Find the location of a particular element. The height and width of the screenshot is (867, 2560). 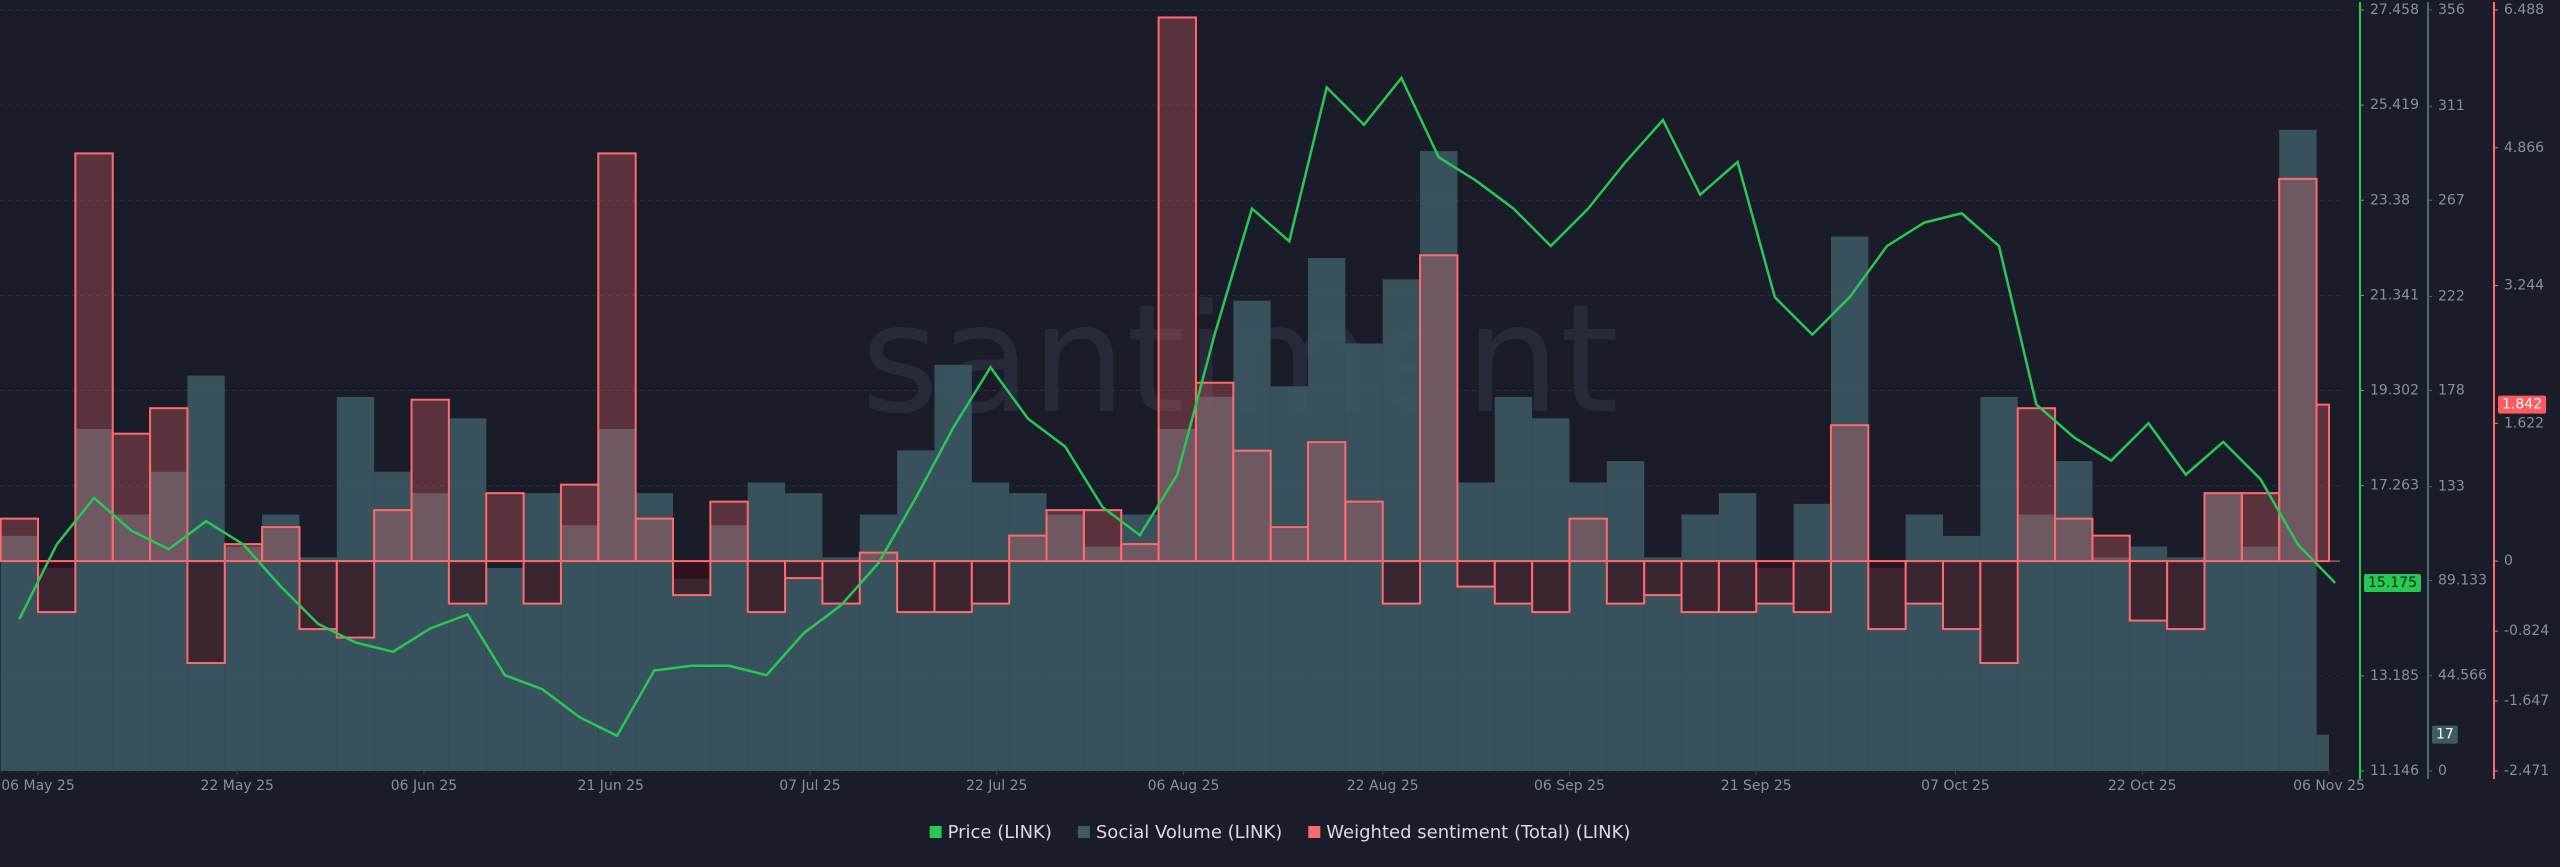

y-tick-label: 44.566 is located at coordinates (2462, 676).